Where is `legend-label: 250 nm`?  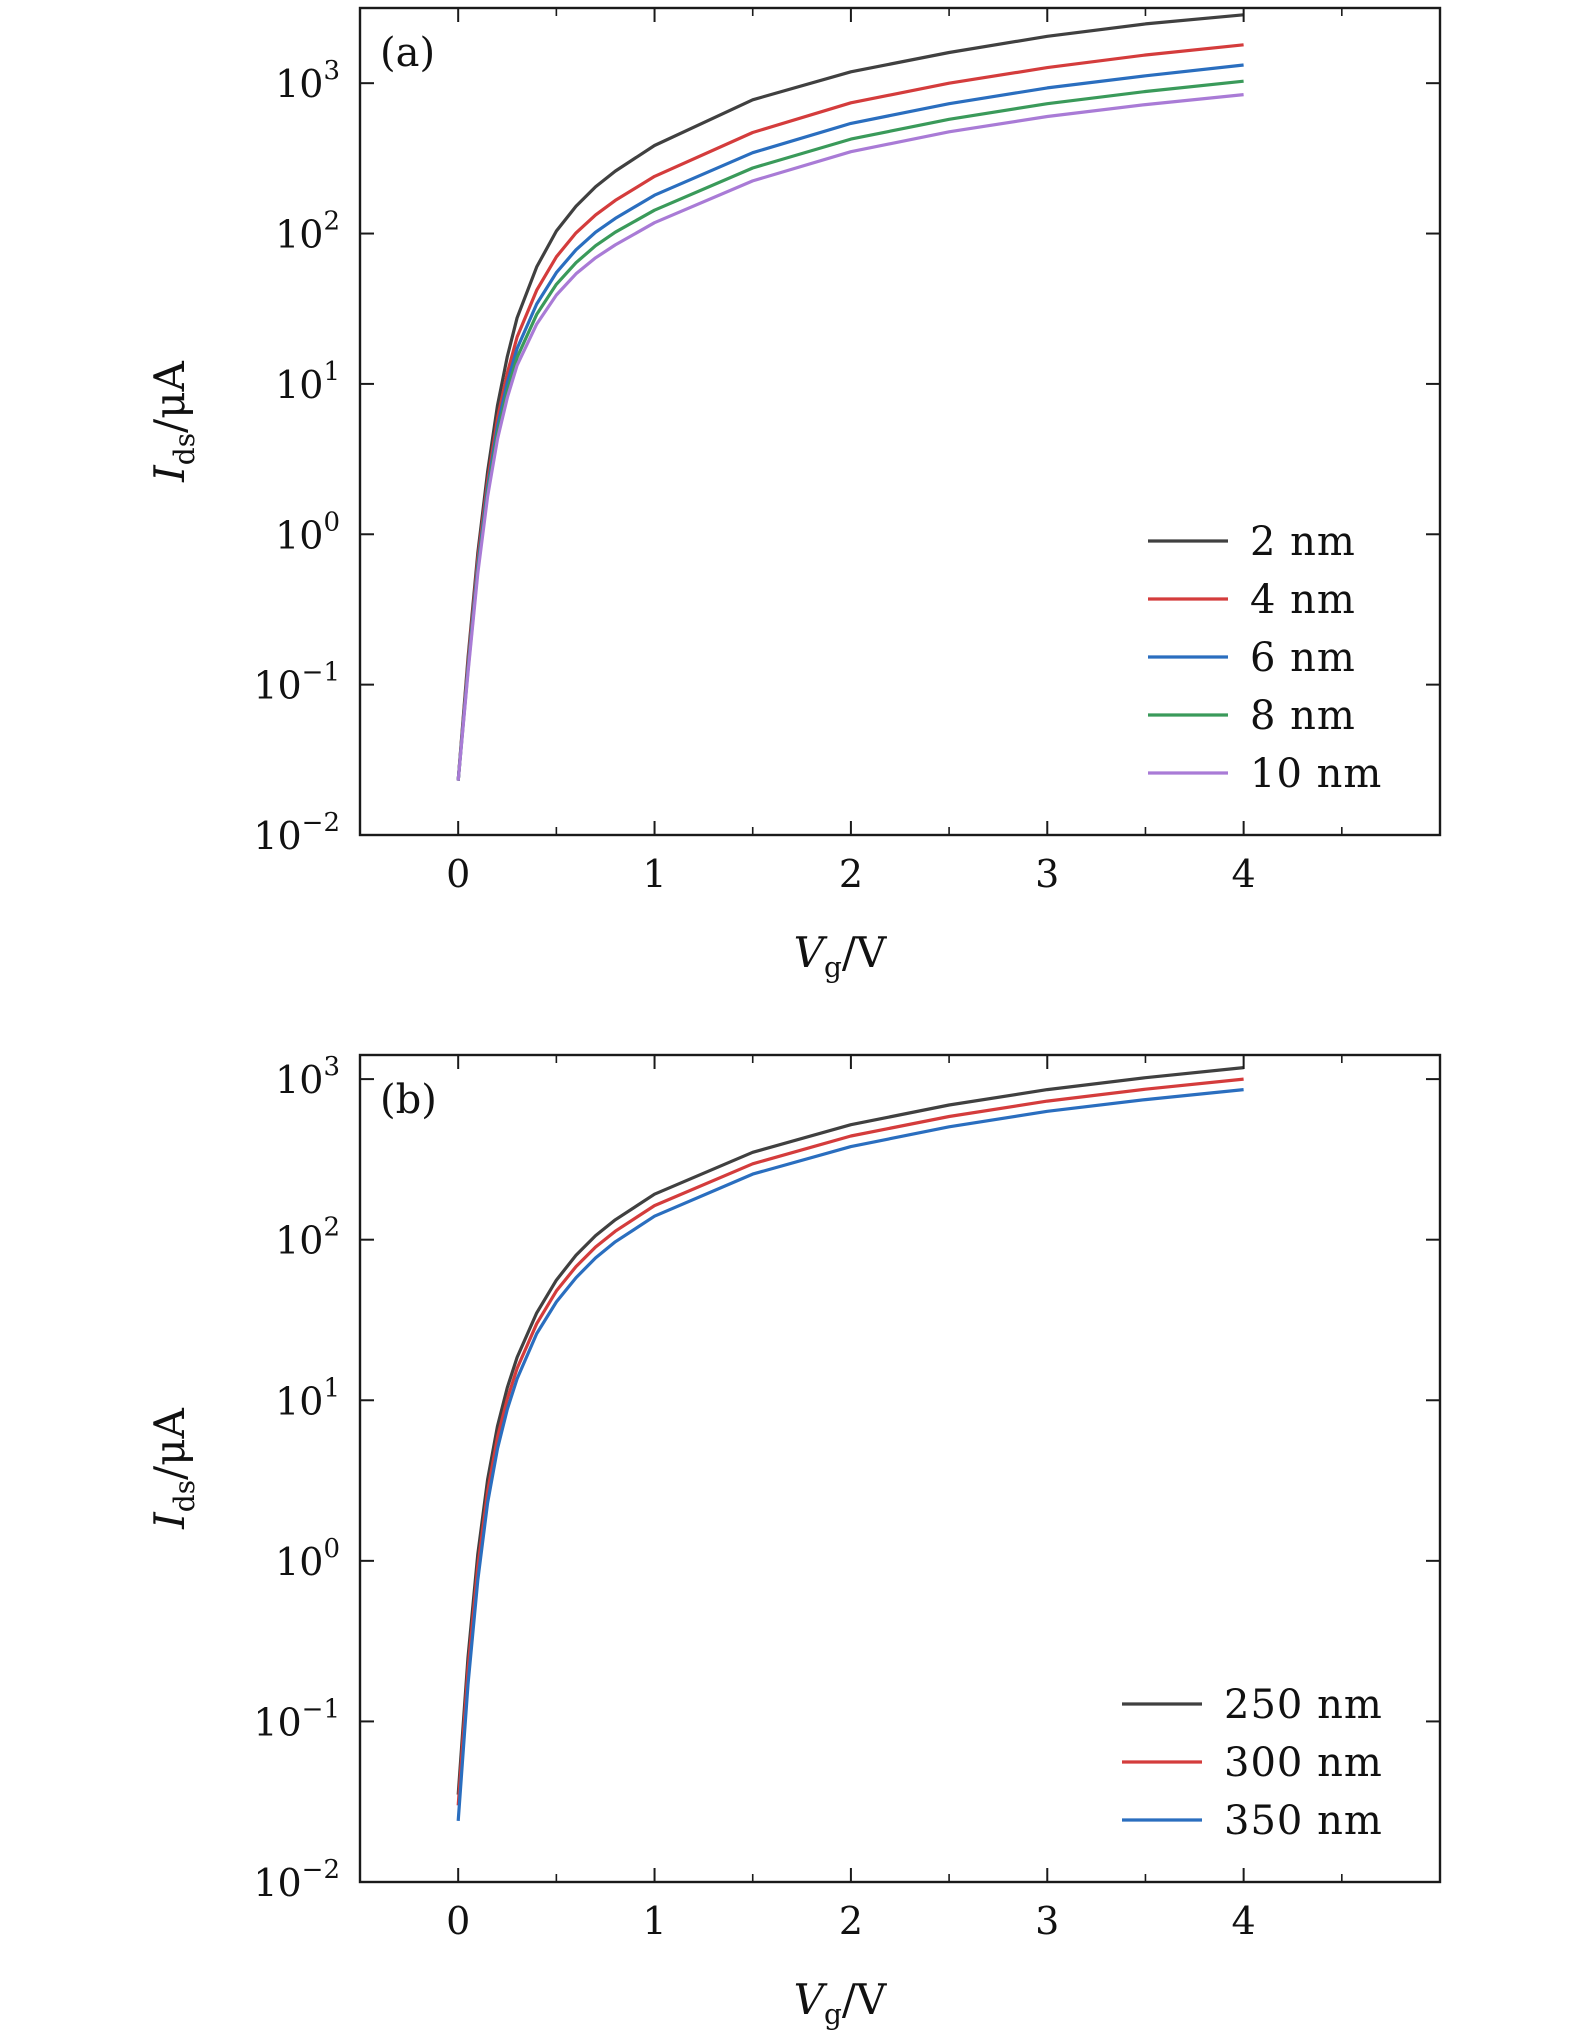
legend-label: 250 nm is located at coordinates (1303, 1705).